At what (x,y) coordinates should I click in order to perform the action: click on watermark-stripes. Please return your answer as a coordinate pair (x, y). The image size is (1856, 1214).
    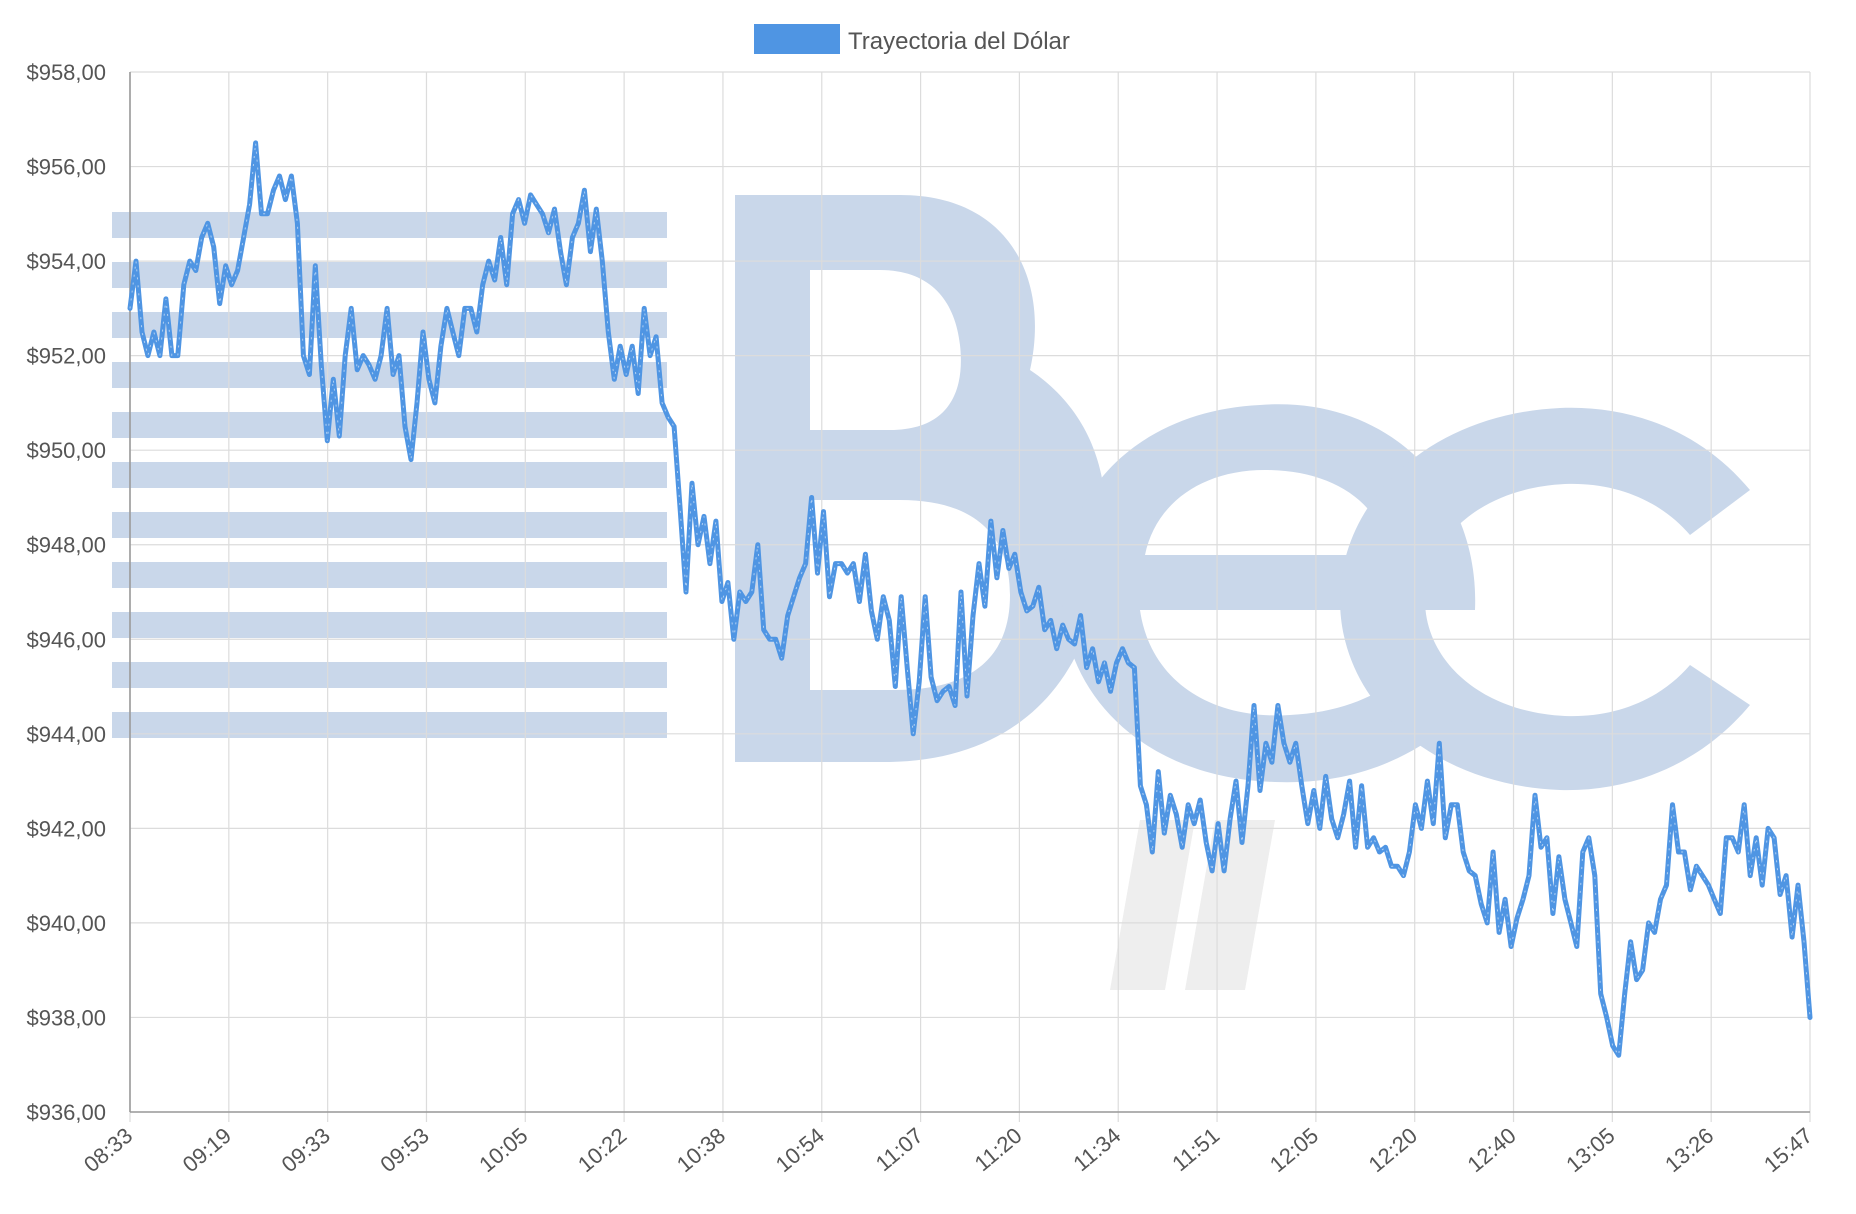
    Looking at the image, I should click on (389, 475).